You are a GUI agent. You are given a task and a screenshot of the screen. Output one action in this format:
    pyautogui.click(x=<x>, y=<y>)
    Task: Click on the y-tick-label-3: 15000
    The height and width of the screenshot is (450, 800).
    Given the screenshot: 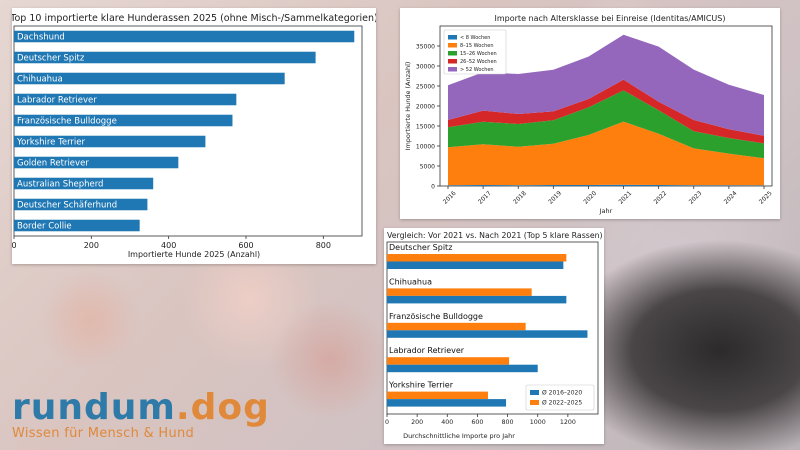 What is the action you would take?
    pyautogui.click(x=425, y=127)
    